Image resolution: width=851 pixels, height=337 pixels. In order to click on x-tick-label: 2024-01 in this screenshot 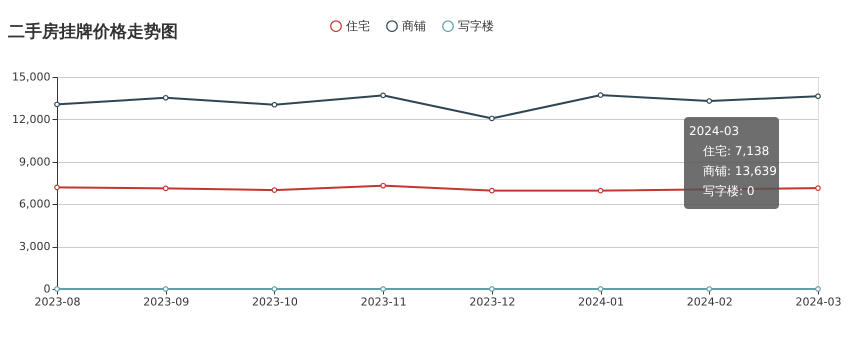, I will do `click(601, 302)`.